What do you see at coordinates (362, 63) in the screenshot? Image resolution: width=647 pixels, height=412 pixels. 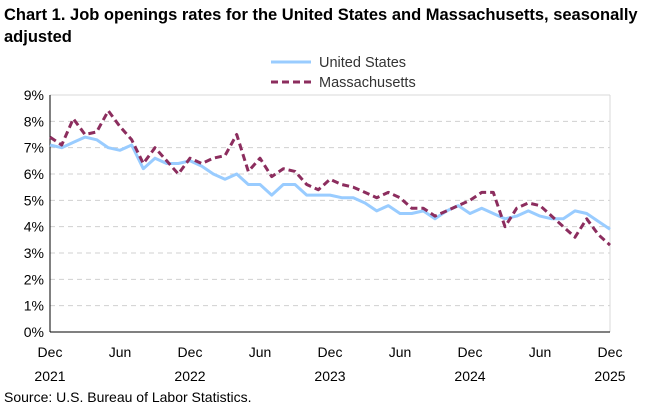 I see `legend-label: United States` at bounding box center [362, 63].